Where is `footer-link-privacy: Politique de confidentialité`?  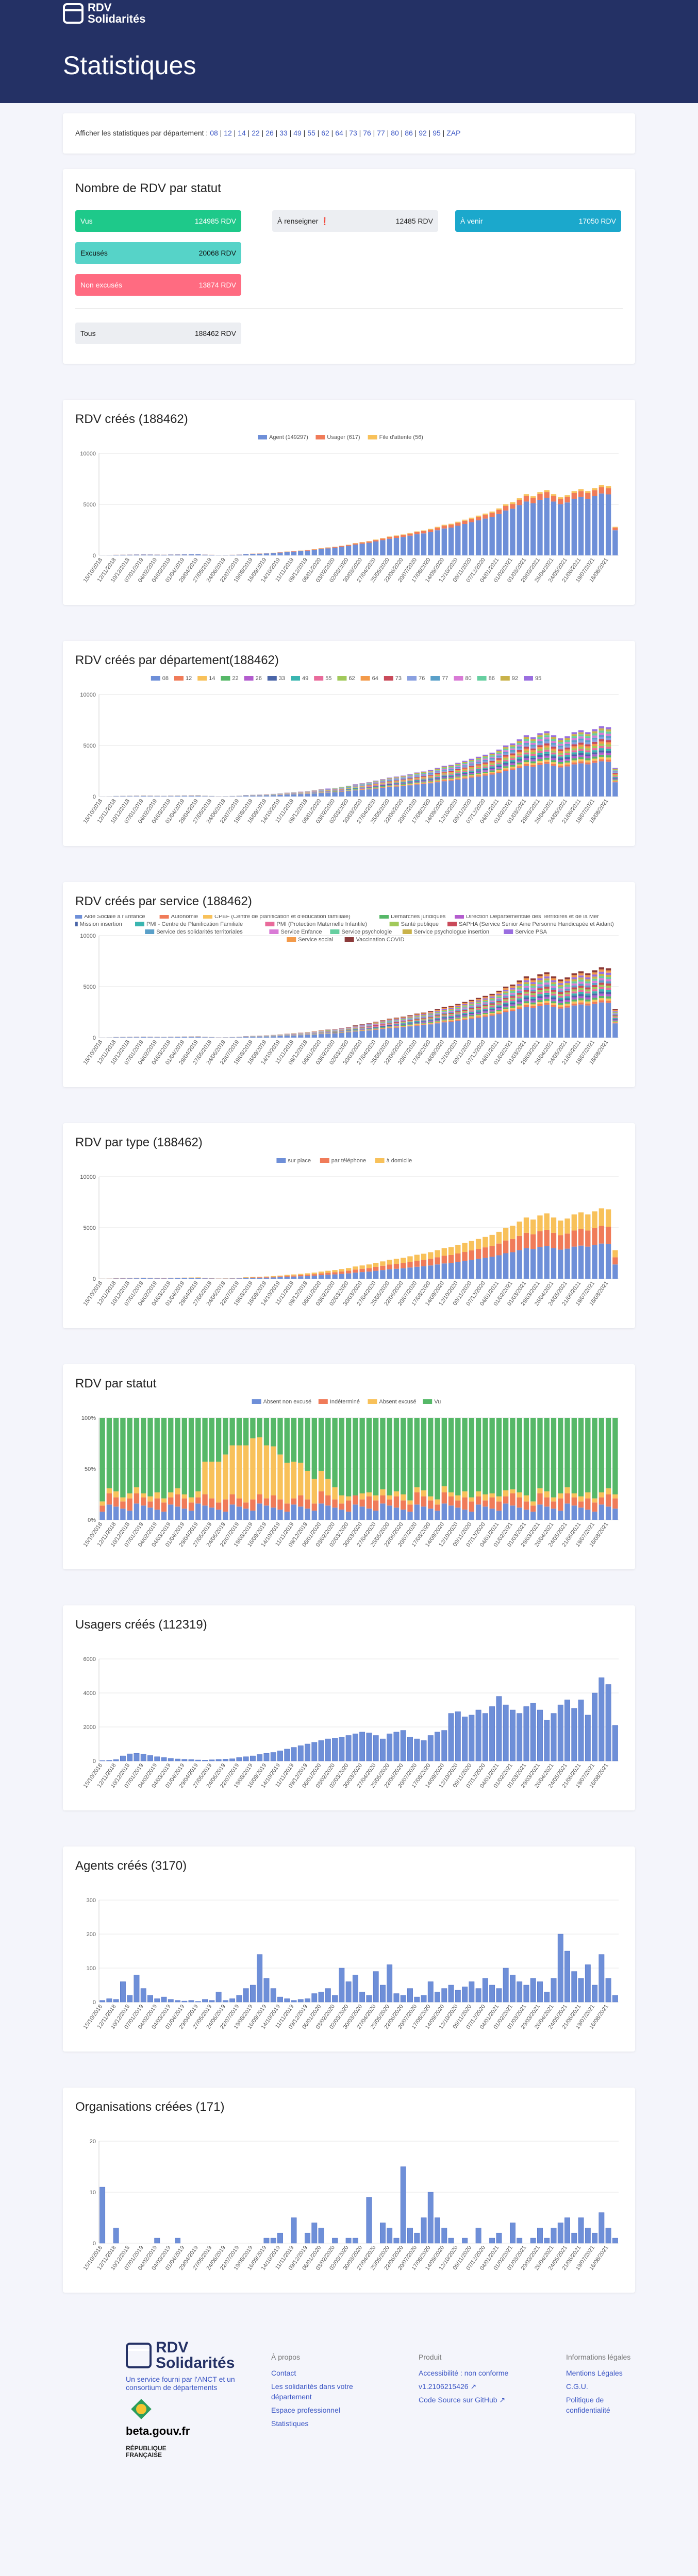
footer-link-privacy: Politique de confidentialité is located at coordinates (588, 2405).